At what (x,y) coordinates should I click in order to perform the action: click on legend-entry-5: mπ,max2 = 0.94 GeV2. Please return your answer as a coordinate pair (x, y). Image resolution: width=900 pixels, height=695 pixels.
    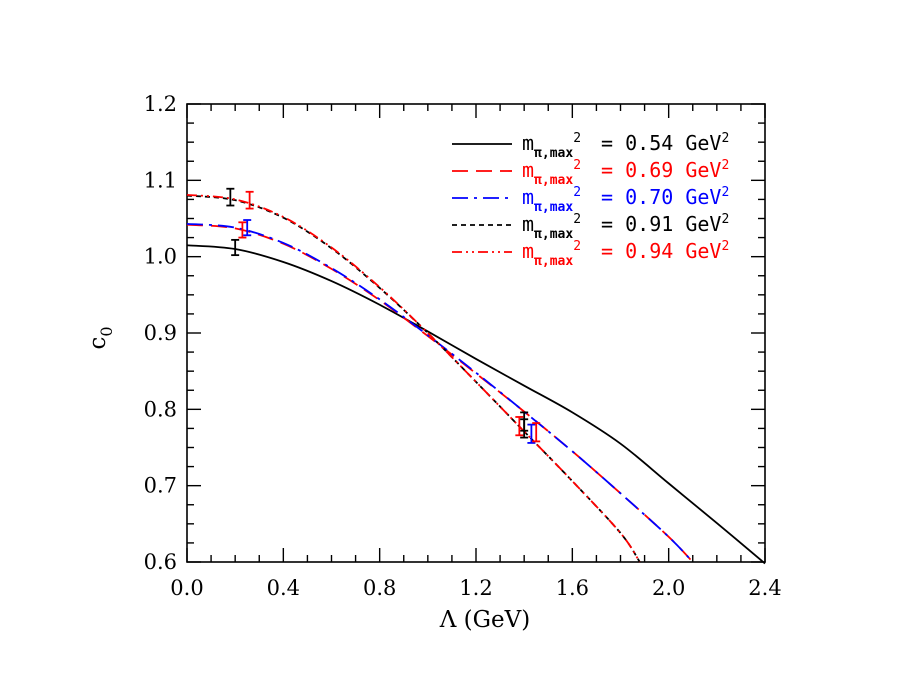
    Looking at the image, I should click on (625, 254).